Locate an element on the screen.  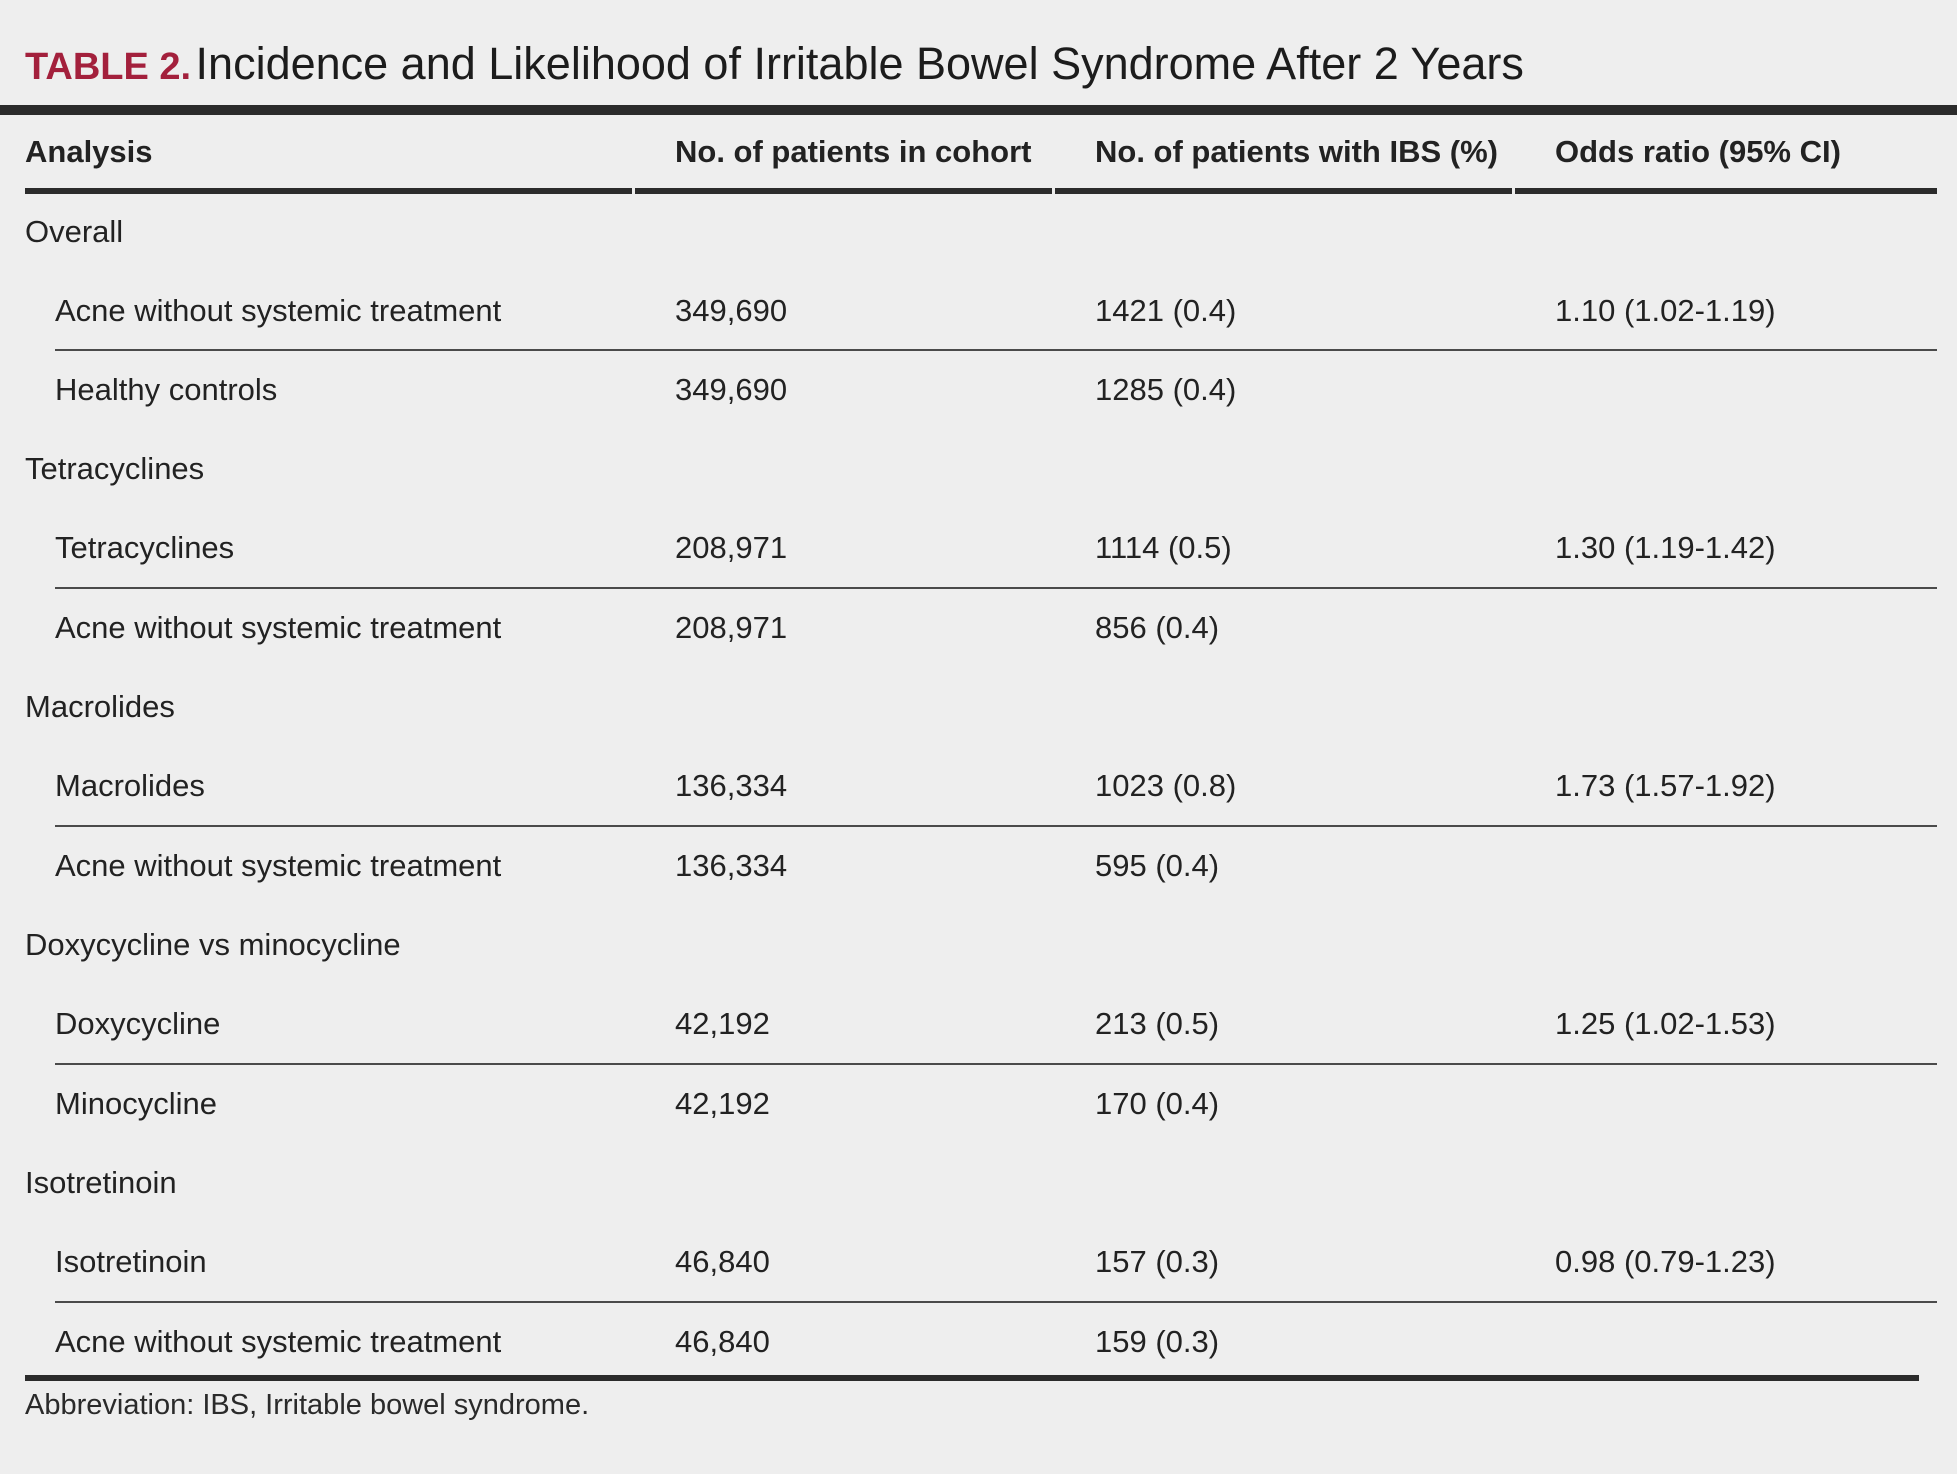
group-label-row: Isotretinoin is located at coordinates (981, 1182).